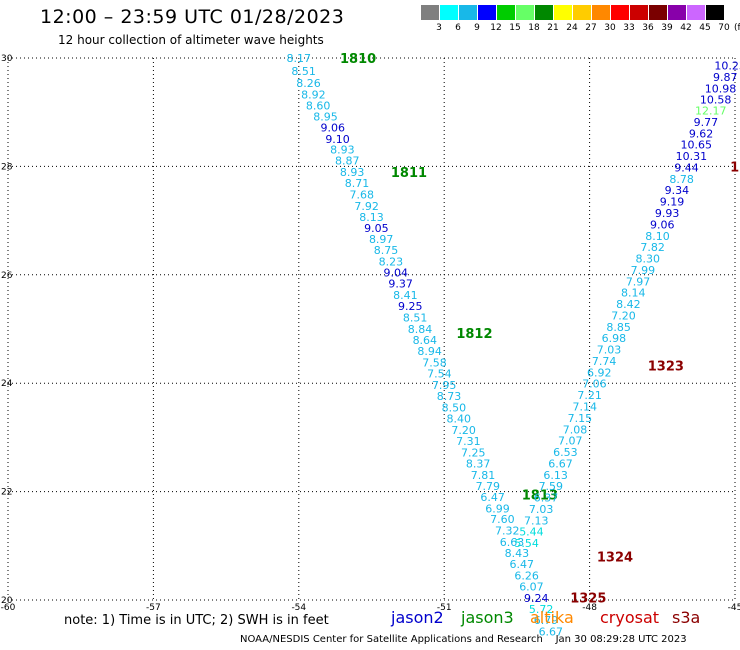  I want to click on wave-height-point: 7.08, so click(575, 429).